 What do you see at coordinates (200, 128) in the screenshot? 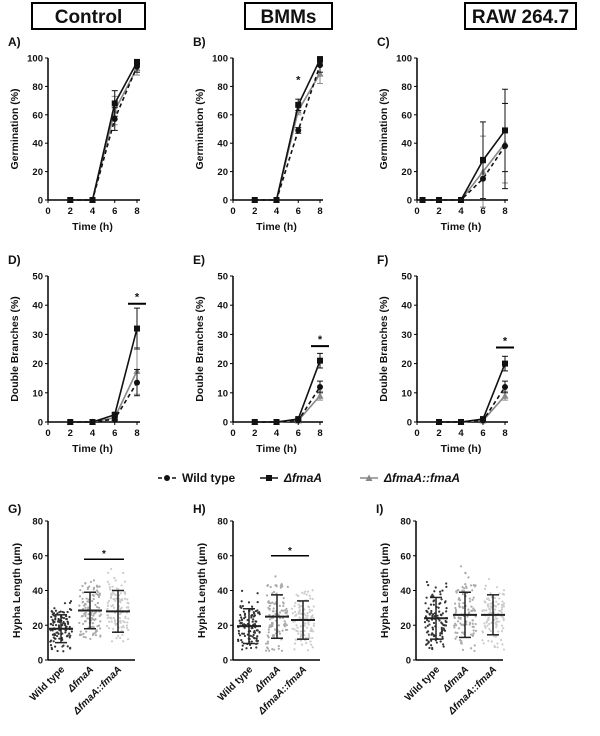
I see `y-axis-label: Germination (%)` at bounding box center [200, 128].